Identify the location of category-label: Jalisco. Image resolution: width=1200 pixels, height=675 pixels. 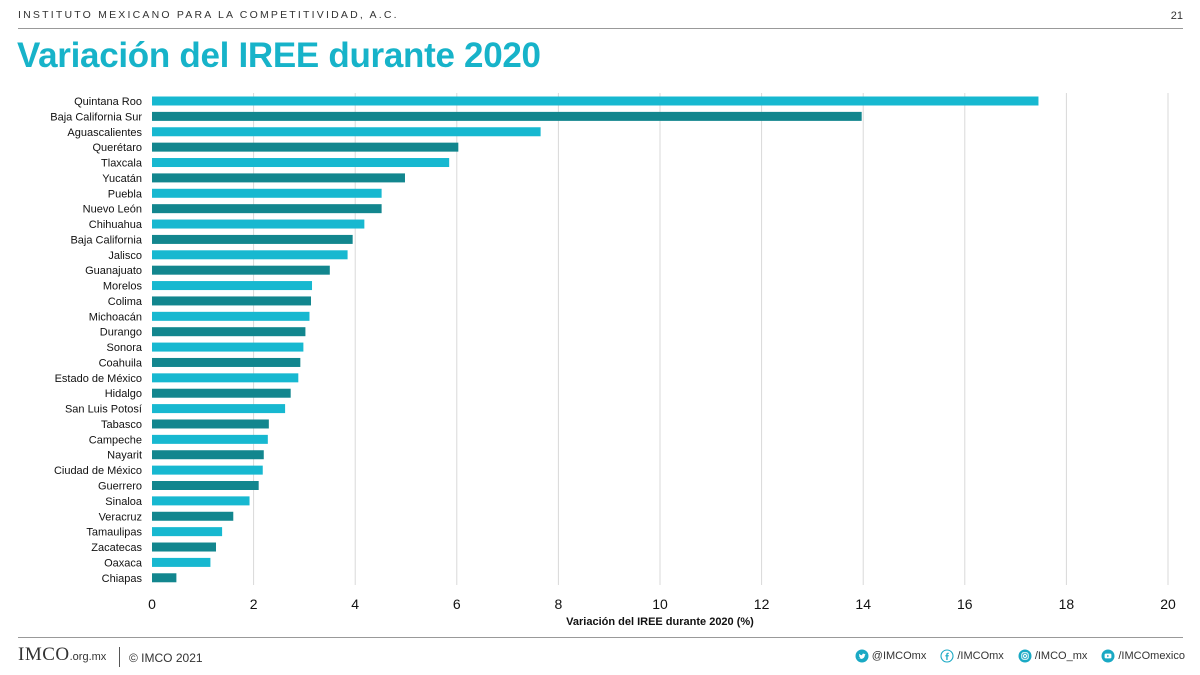
(125, 256).